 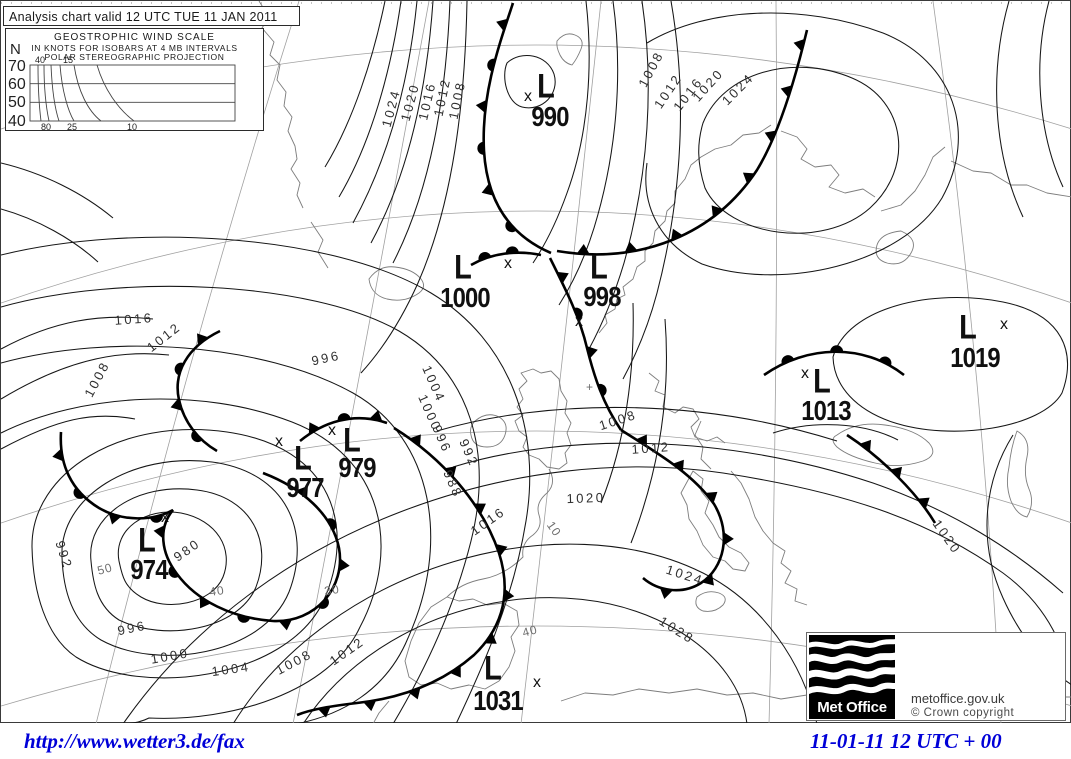 I want to click on isobar-label: 1012, so click(x=347, y=651).